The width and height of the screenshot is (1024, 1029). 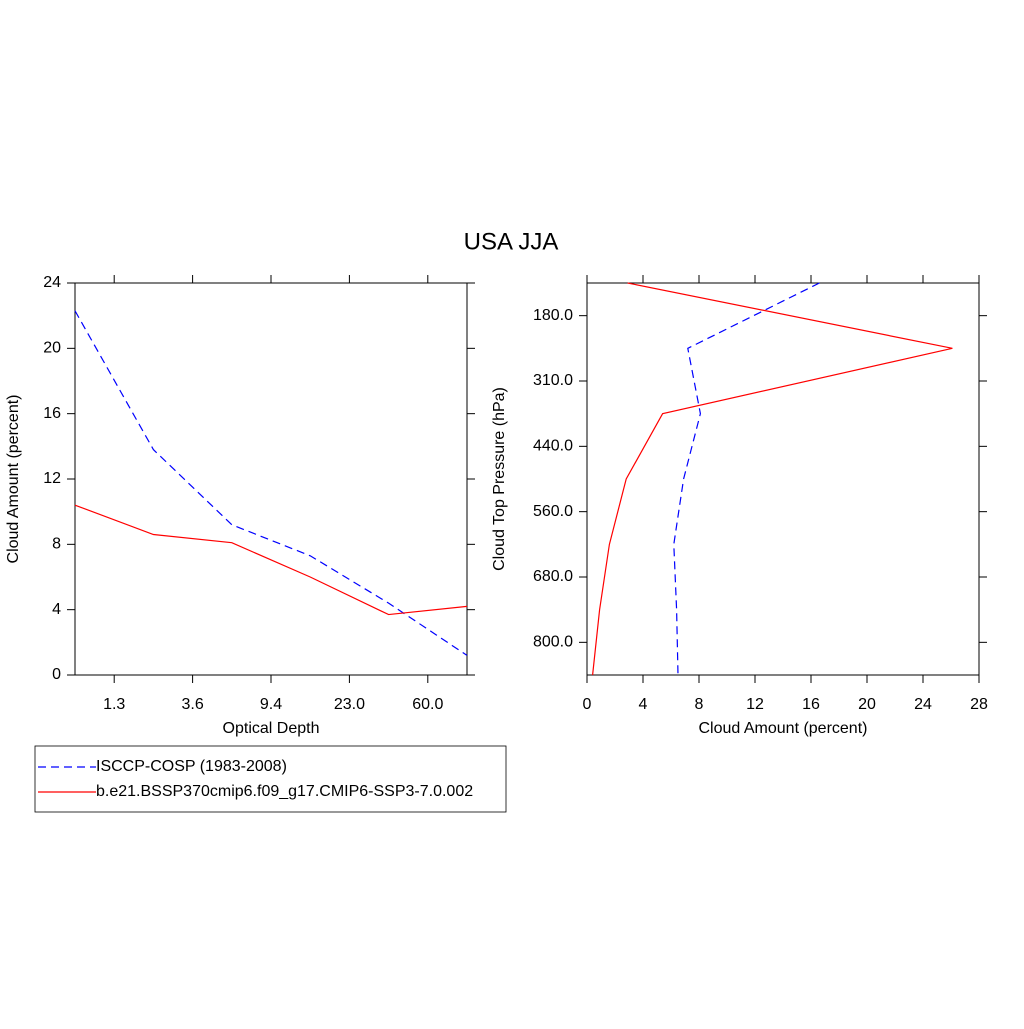 I want to click on chart-title: USA JJA, so click(x=511, y=241).